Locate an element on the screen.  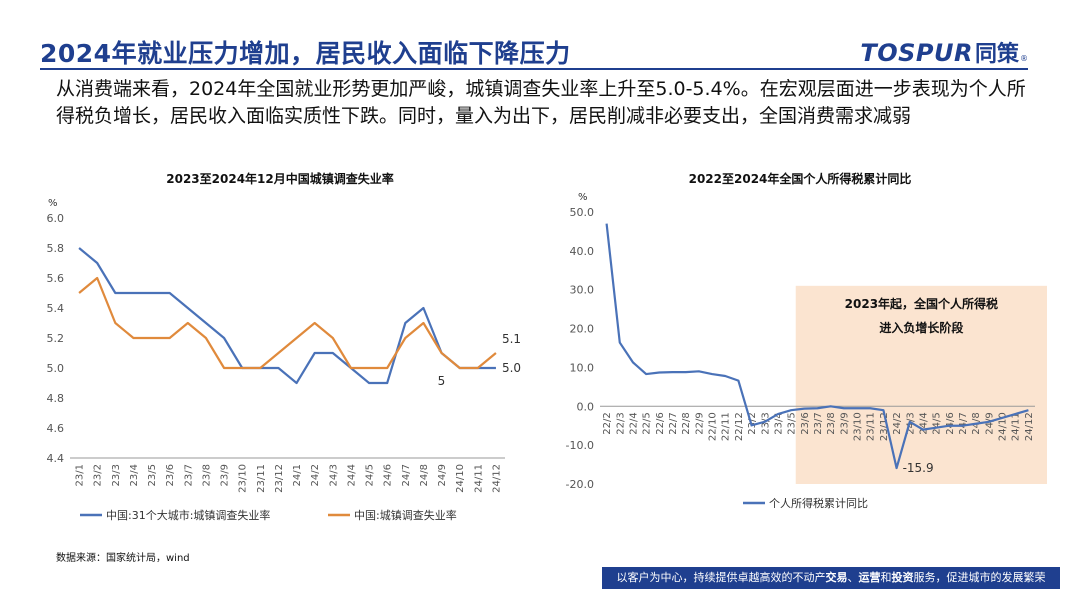
income-tax-y-tick-label: 30.0 is located at coordinates (582, 290).